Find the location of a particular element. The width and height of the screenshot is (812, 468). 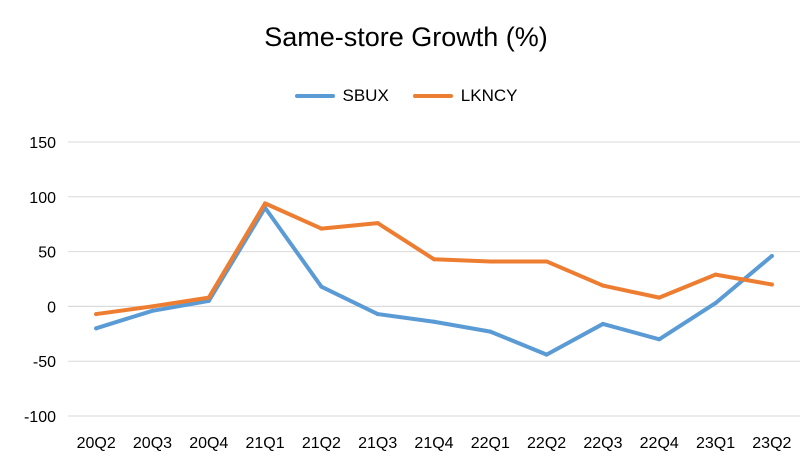

legend-swatch-lkncy is located at coordinates (432, 96).